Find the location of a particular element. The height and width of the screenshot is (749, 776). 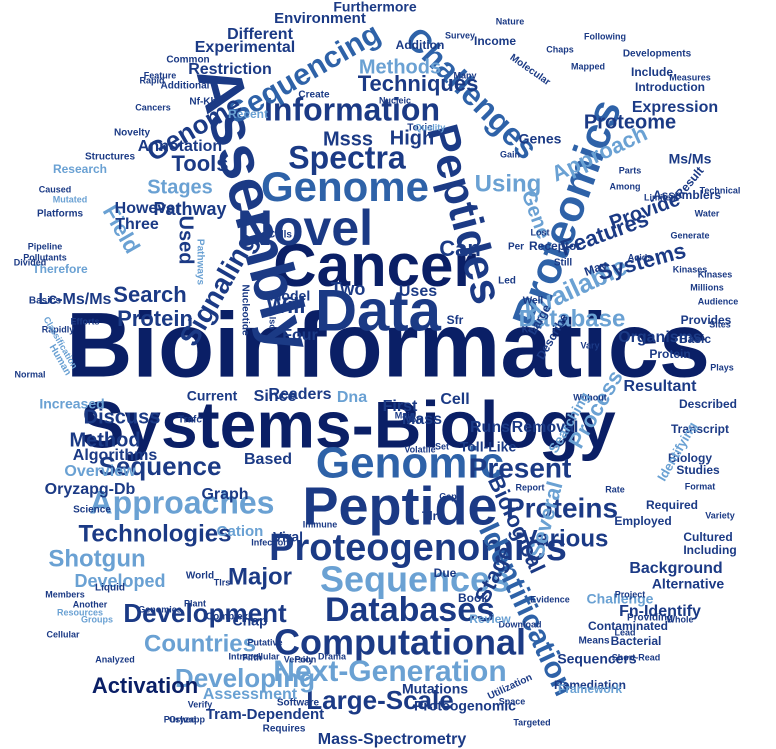

word-led: Led is located at coordinates (507, 281).